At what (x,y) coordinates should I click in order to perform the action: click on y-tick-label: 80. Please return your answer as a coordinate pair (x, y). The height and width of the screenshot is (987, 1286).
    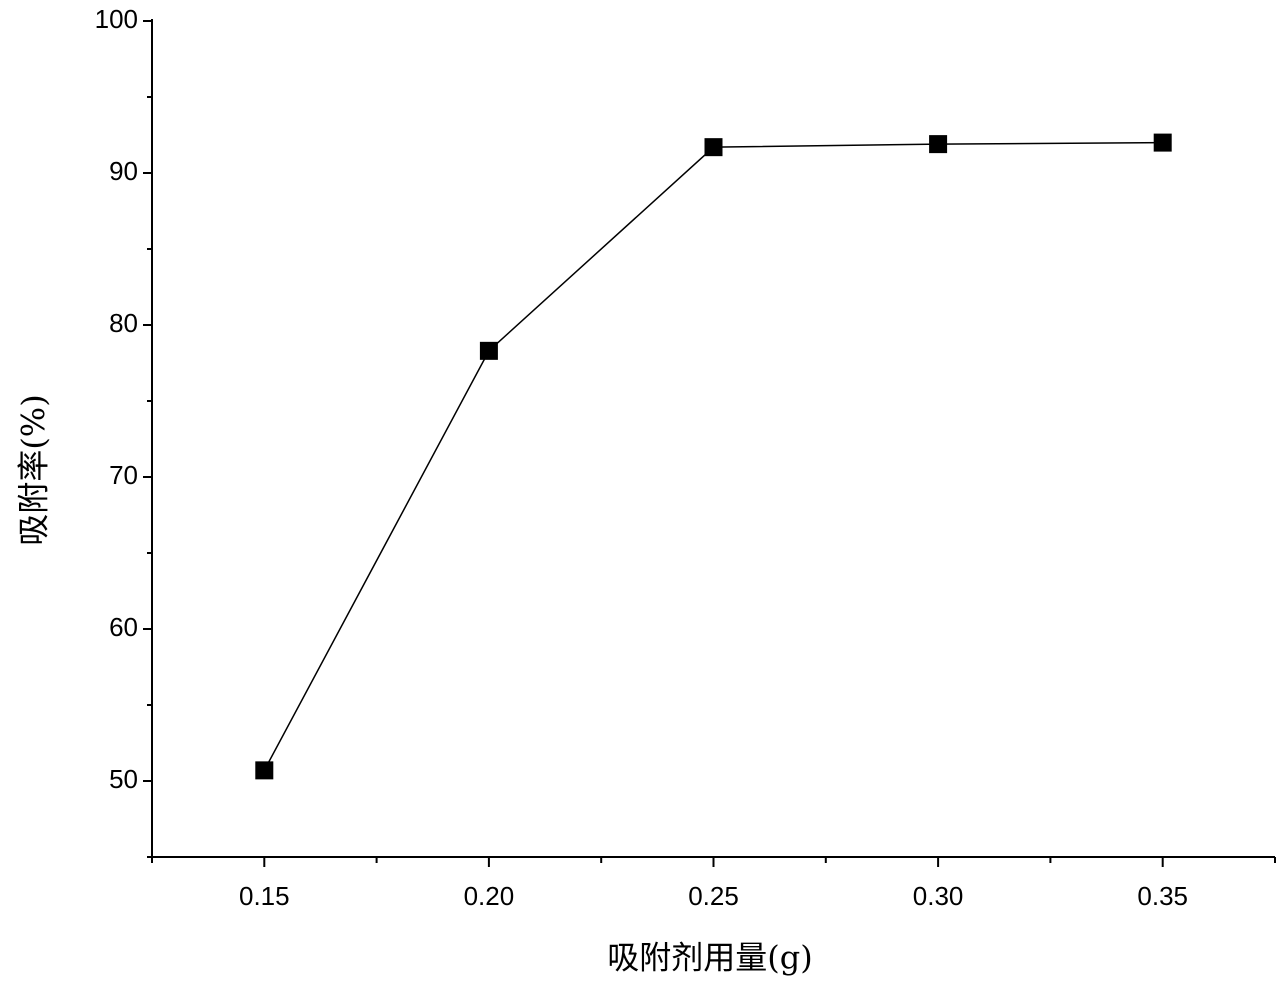
    Looking at the image, I should click on (123, 323).